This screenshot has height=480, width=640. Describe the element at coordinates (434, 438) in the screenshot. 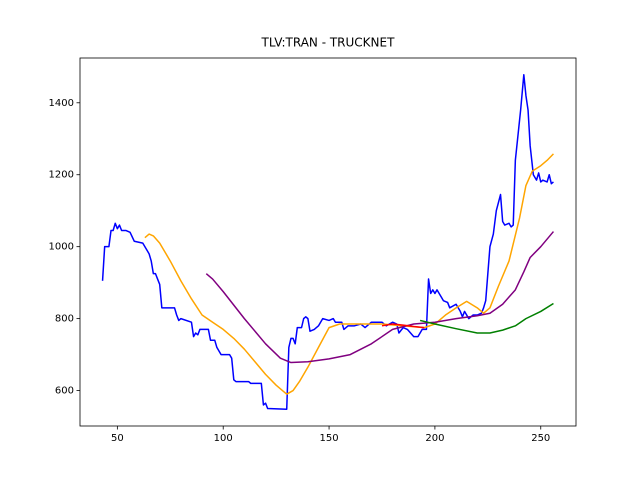

I see `x-tick-label: 200` at that location.